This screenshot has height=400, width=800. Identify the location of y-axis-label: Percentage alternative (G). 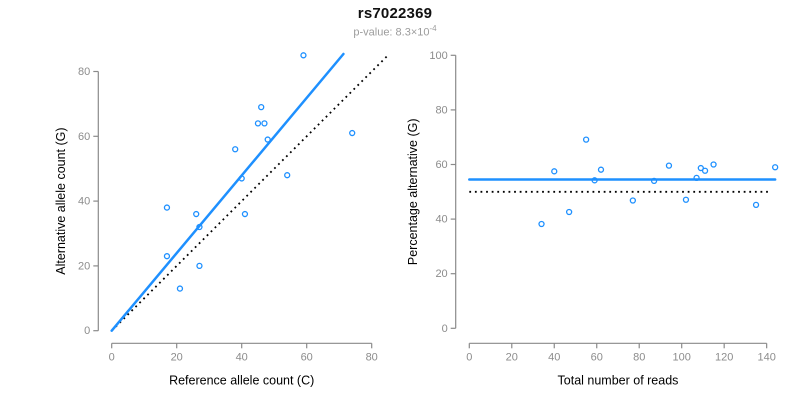
(413, 191).